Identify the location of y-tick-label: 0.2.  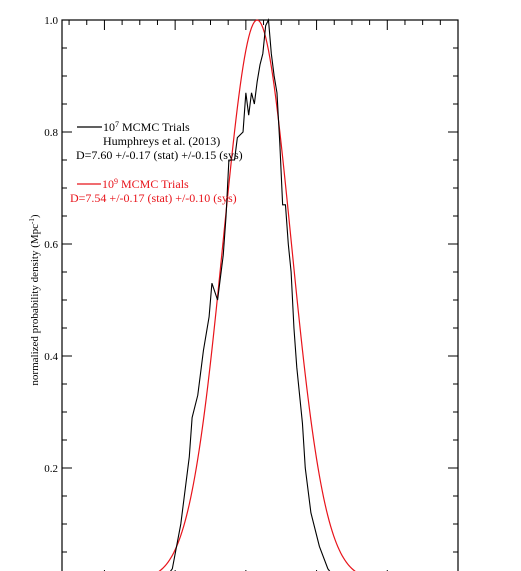
(51, 469).